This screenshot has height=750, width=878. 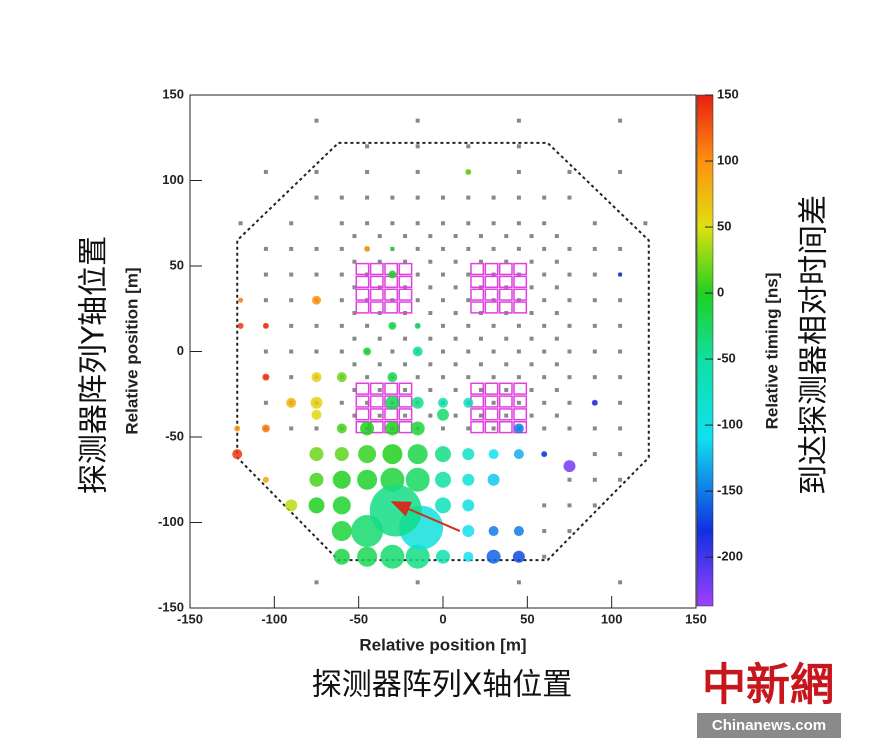 What do you see at coordinates (771, 351) in the screenshot?
I see `colorbar-title: Relative timing [ns]` at bounding box center [771, 351].